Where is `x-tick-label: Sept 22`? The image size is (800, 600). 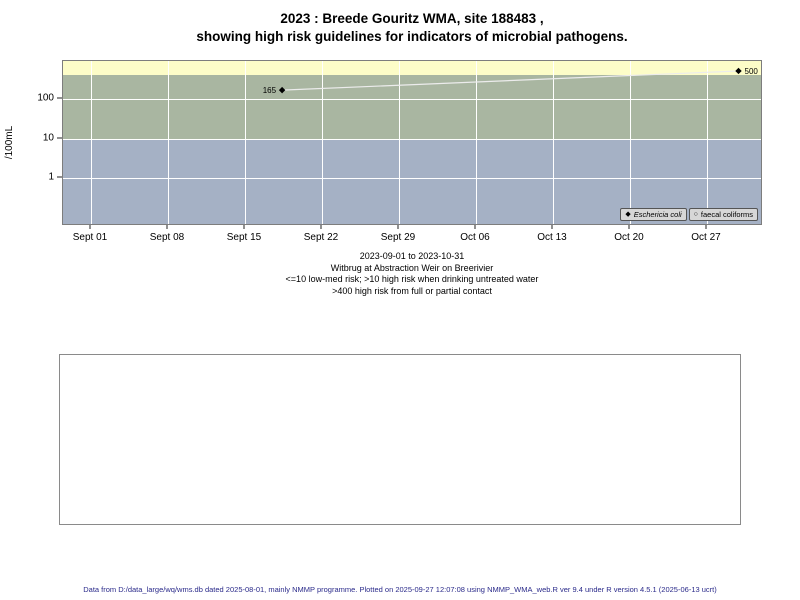 x-tick-label: Sept 22 is located at coordinates (321, 237).